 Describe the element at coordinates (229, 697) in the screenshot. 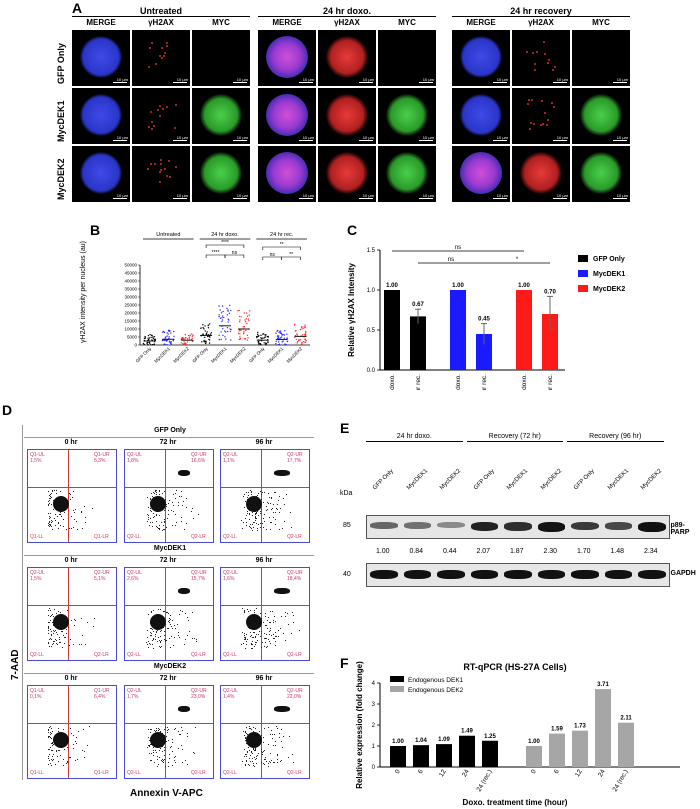

I see `quadrant-ul-pct: 1,4%` at that location.